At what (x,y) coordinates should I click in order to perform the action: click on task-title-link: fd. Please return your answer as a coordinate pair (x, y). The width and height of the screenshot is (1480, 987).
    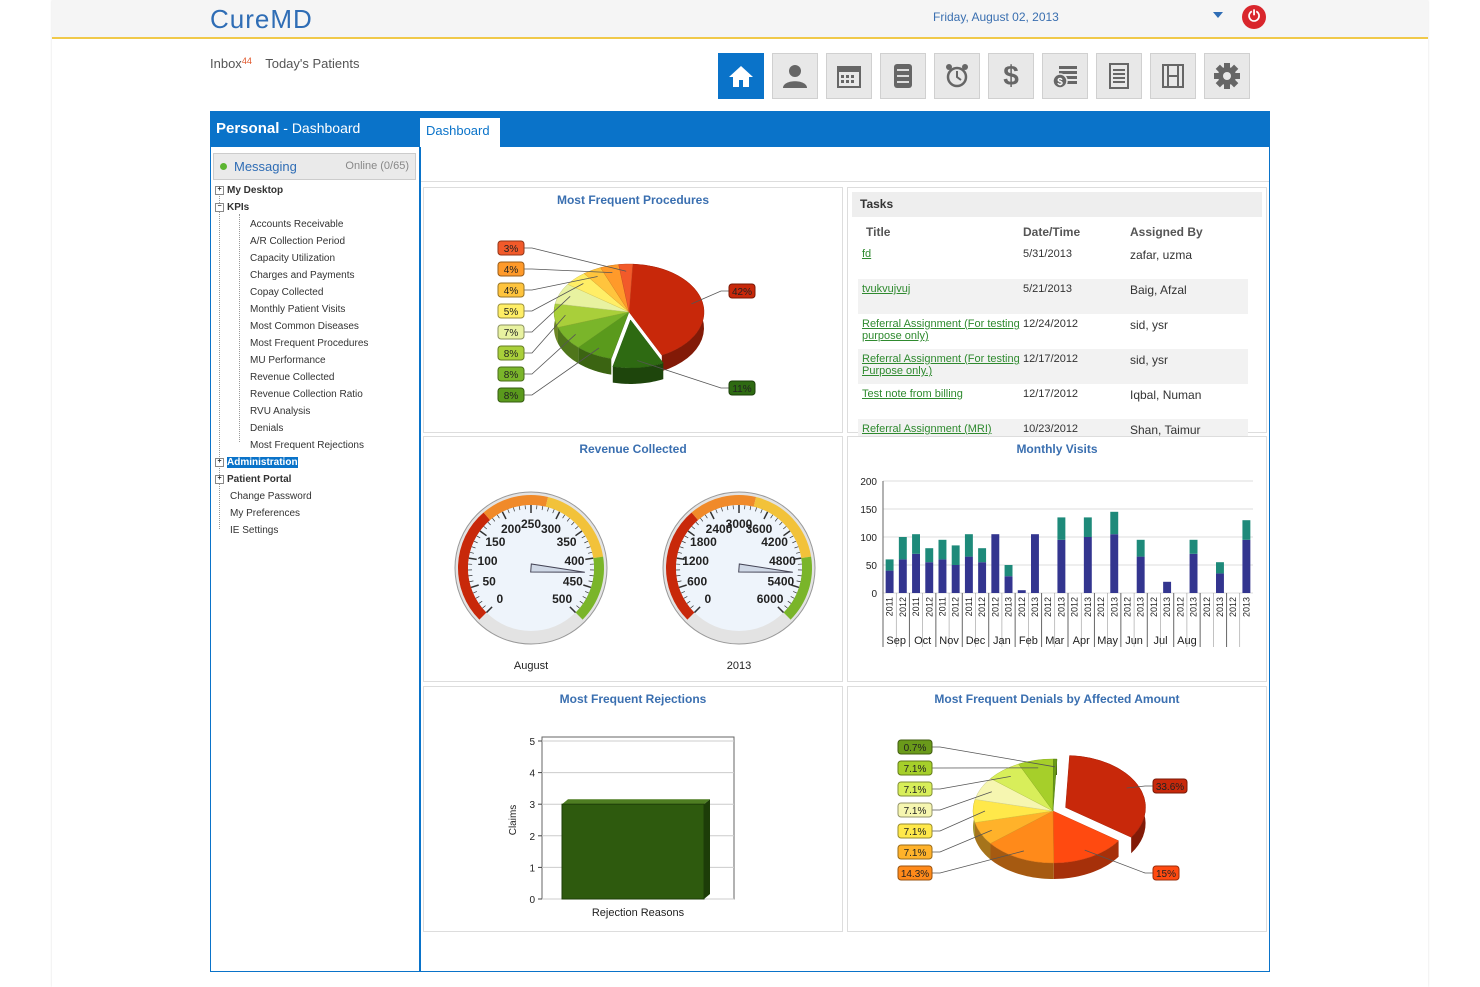
    Looking at the image, I should click on (867, 254).